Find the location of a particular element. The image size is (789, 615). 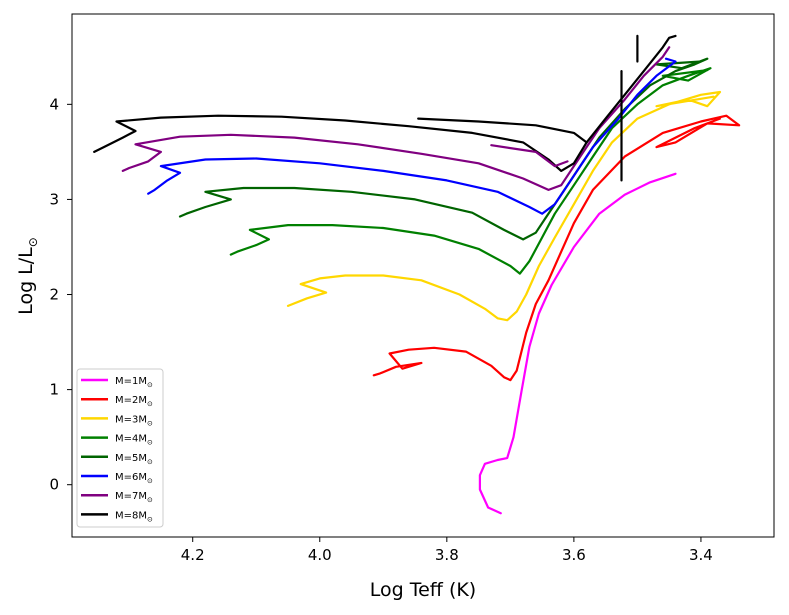

legend-label-main: M=3M is located at coordinates (131, 419).